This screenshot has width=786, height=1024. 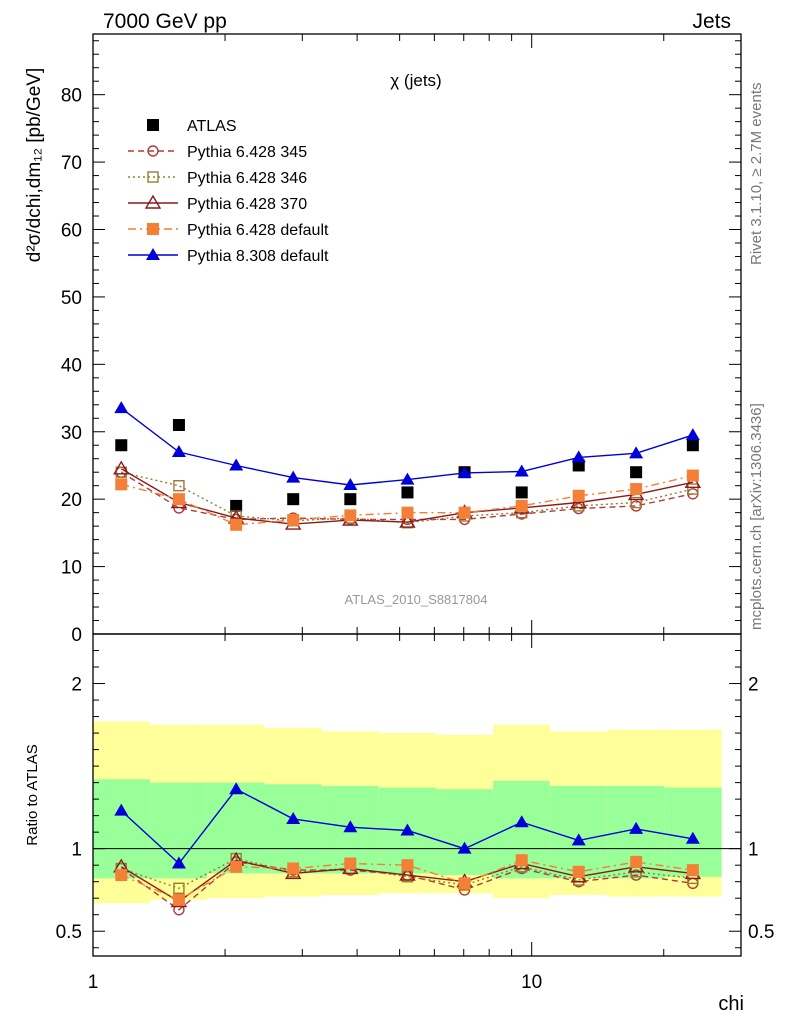 I want to click on legend-label: ATLAS, so click(x=212, y=126).